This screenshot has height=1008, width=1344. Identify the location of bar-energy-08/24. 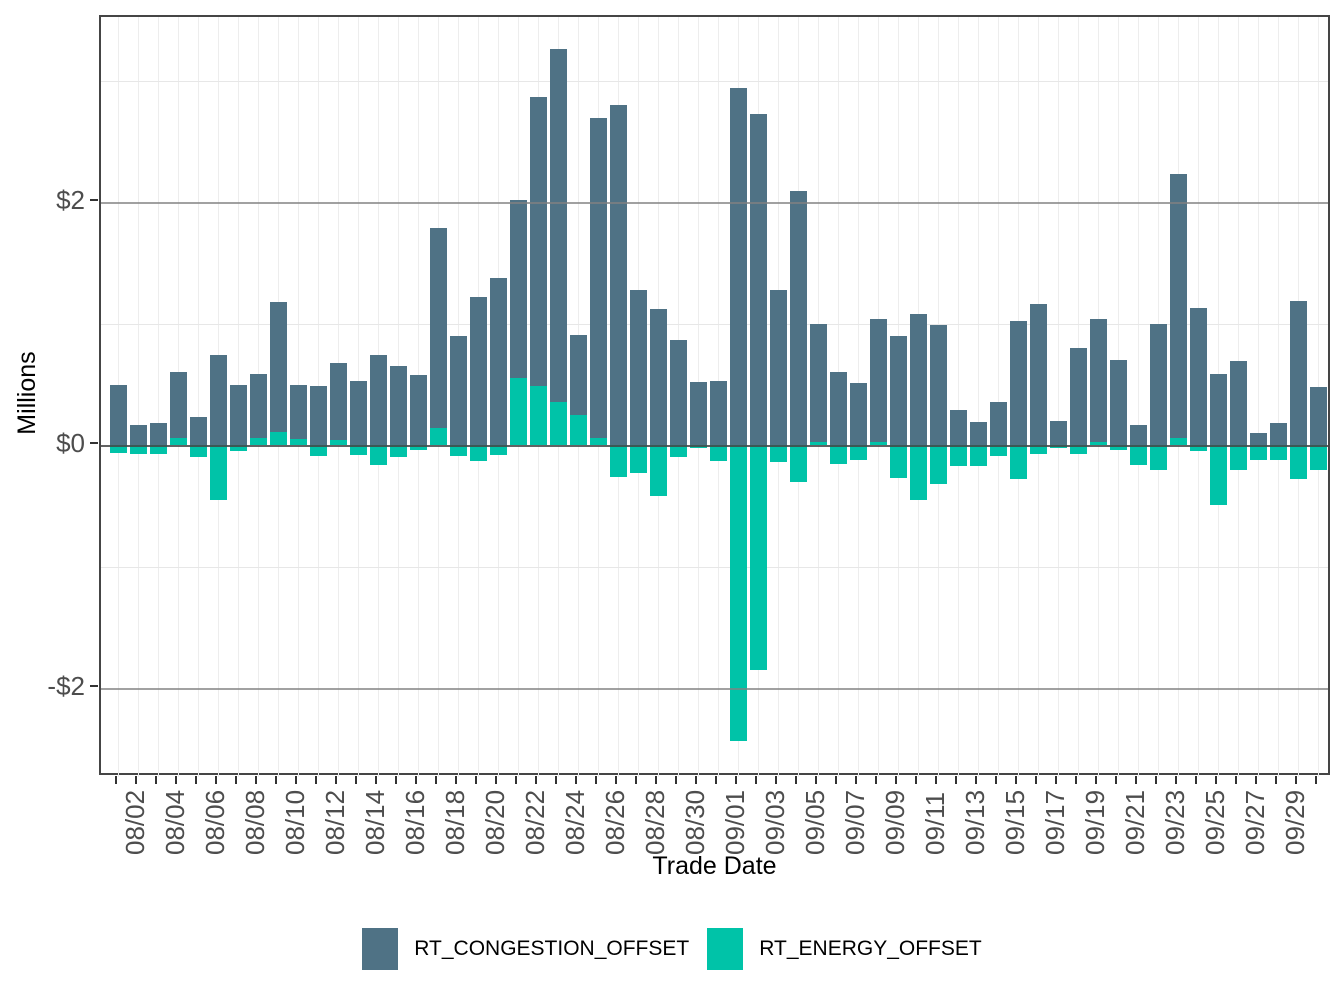
(578, 430).